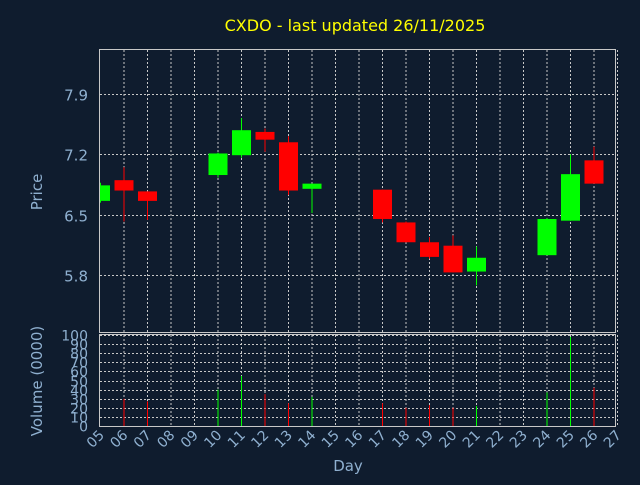 The width and height of the screenshot is (640, 485). Describe the element at coordinates (260, 440) in the screenshot. I see `x-tick-label: 12` at that location.